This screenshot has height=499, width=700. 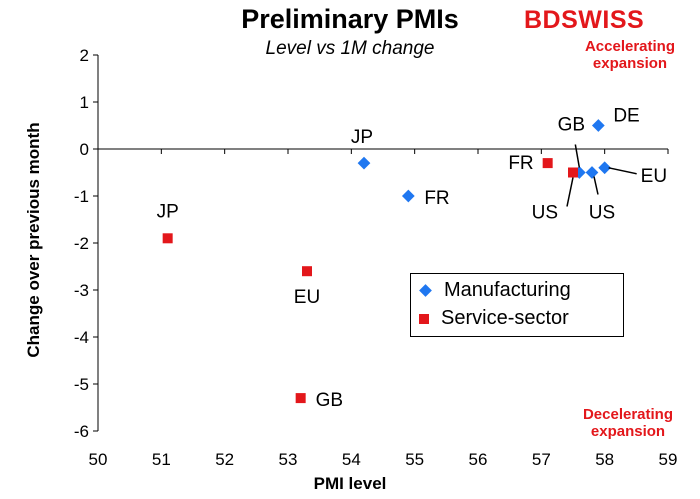 I want to click on legend-item-manufacturing: Manufacturing, so click(x=495, y=290).